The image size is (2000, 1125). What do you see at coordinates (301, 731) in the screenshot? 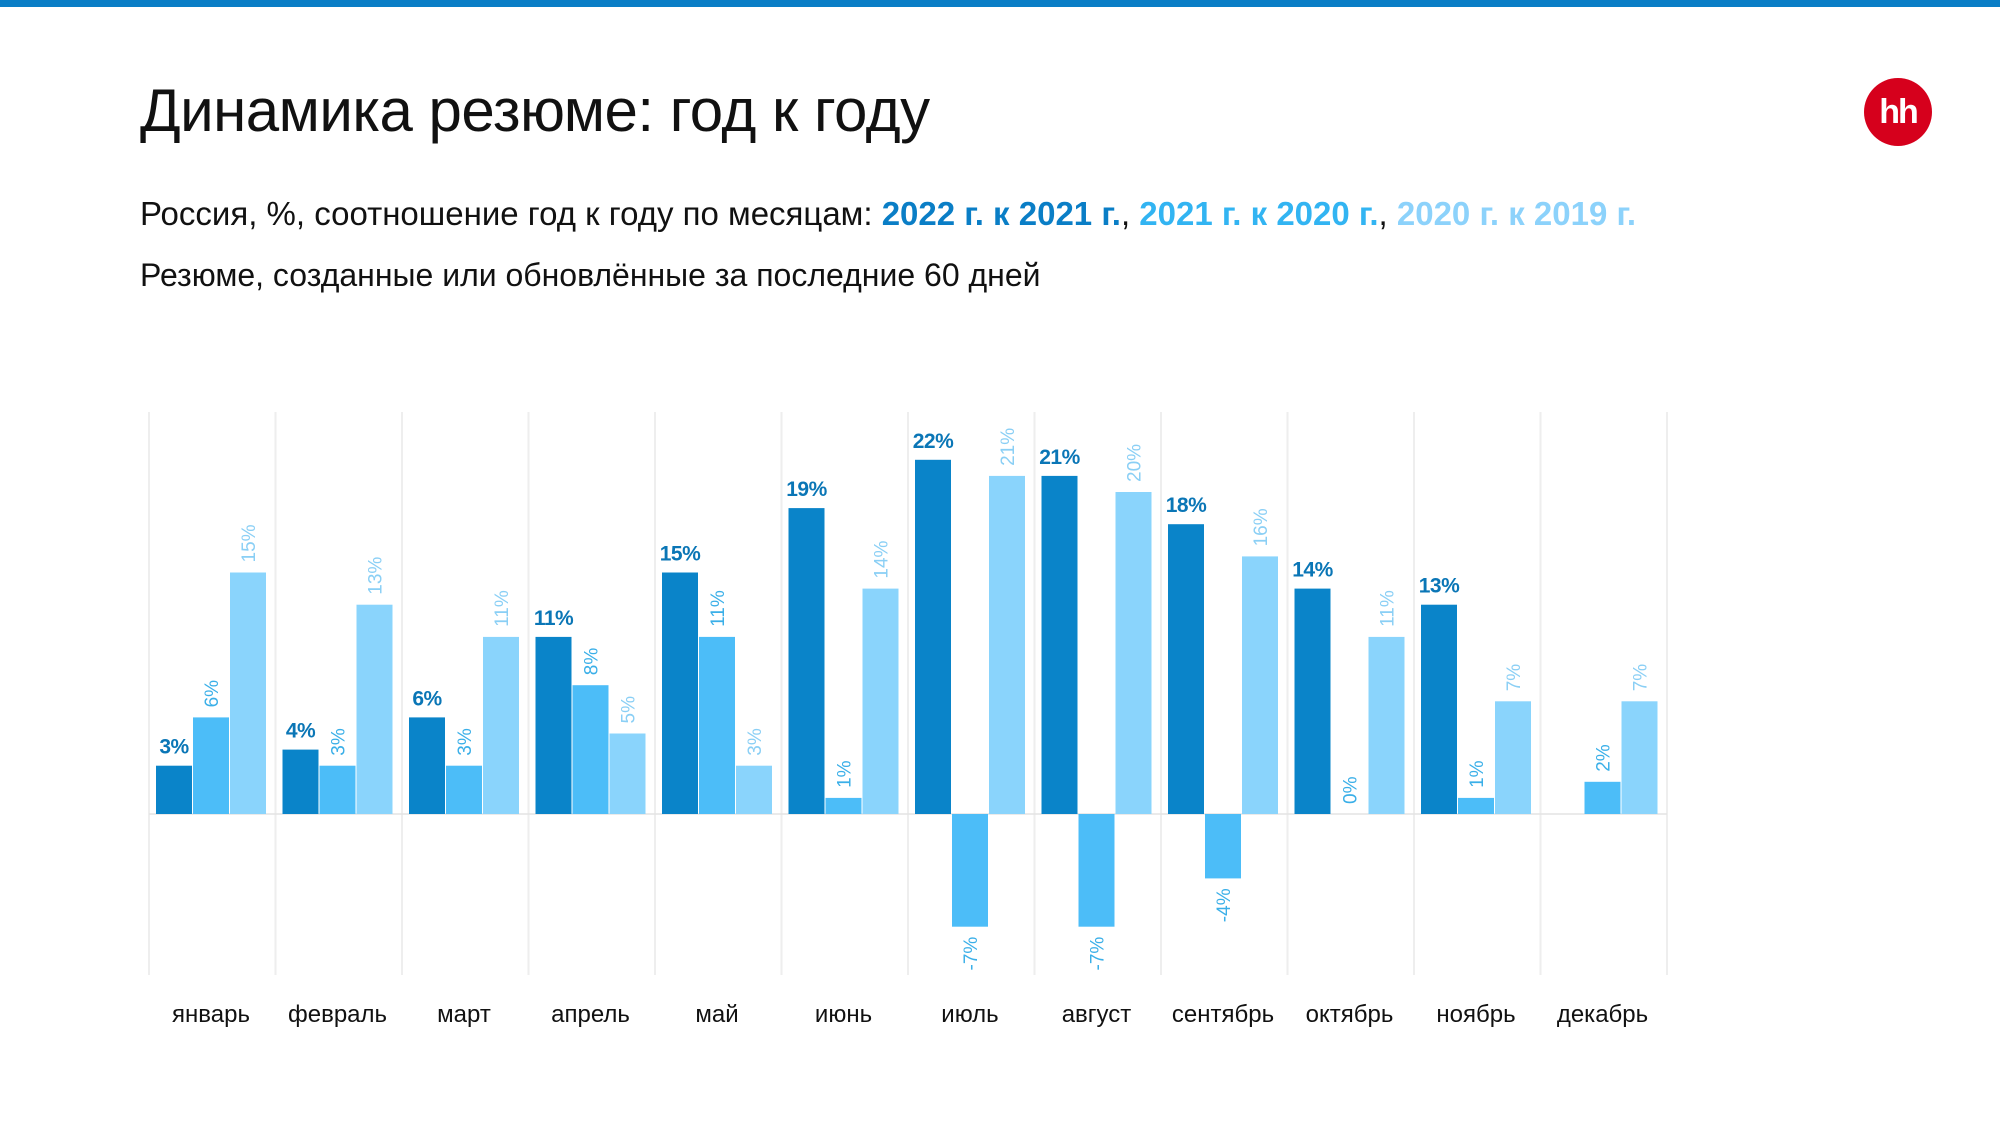
I see `data-label: 4%` at bounding box center [301, 731].